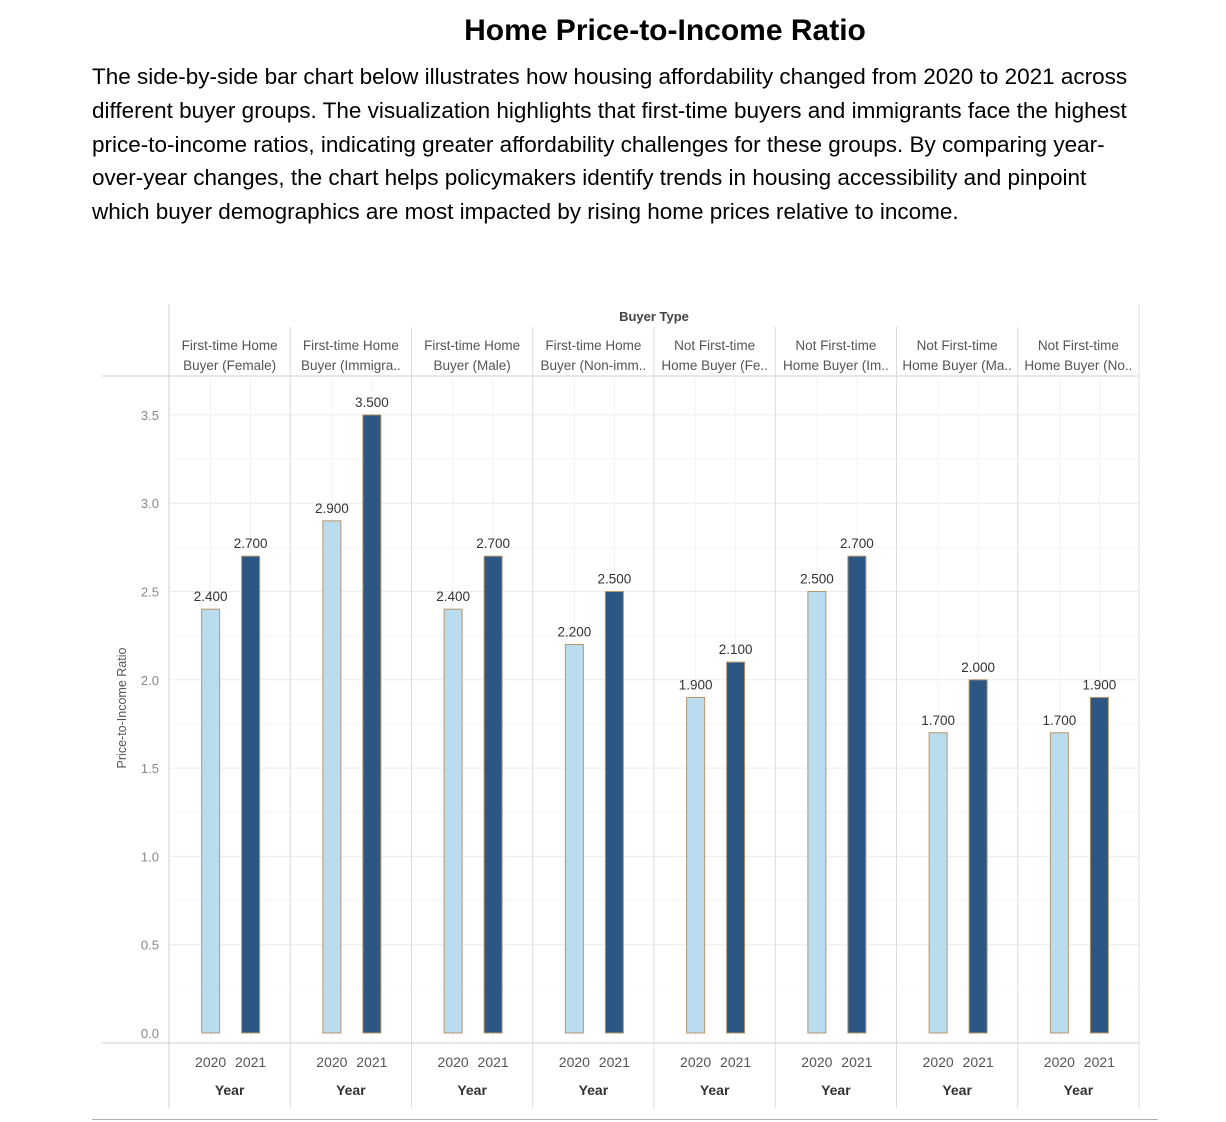 The height and width of the screenshot is (1122, 1226). I want to click on y-tick-label: 2.0, so click(150, 680).